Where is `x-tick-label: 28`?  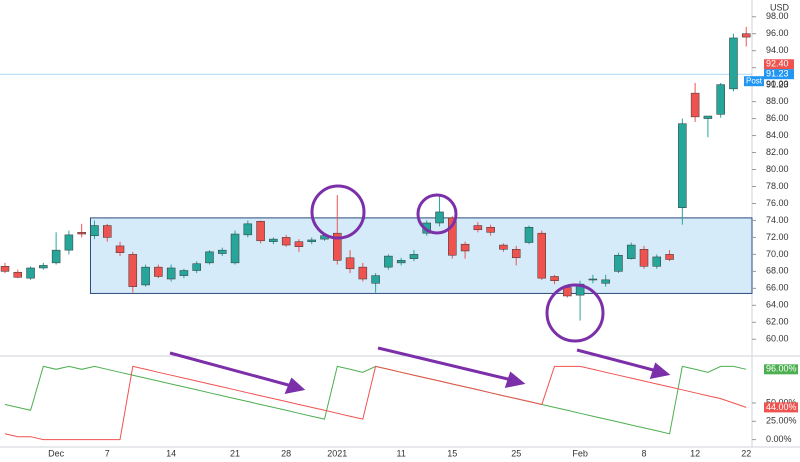 x-tick-label: 28 is located at coordinates (286, 453).